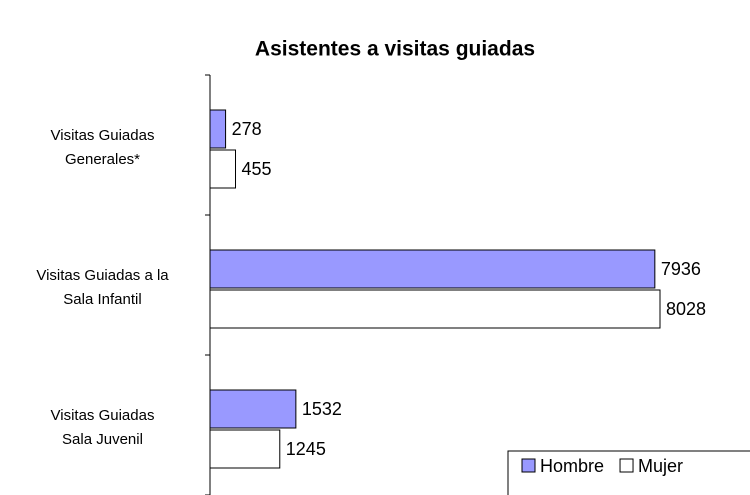 This screenshot has width=750, height=495. I want to click on legend-box, so click(628, 472).